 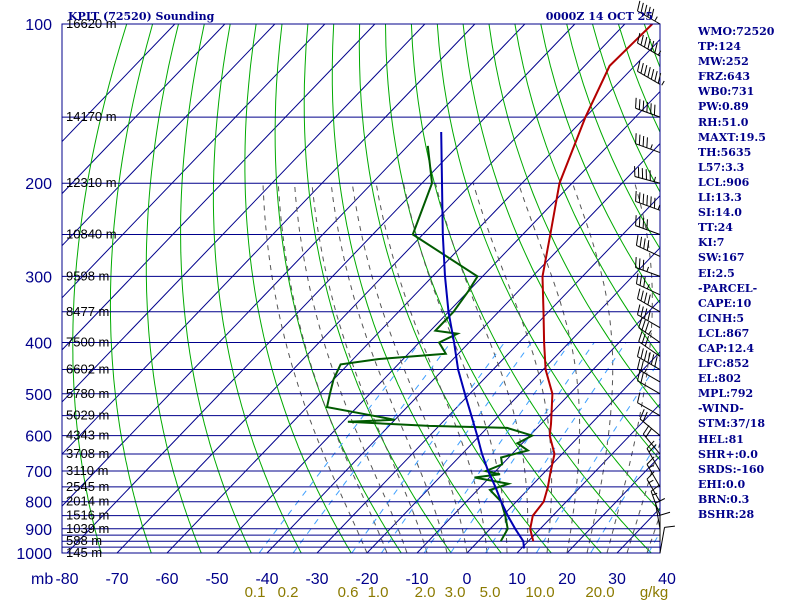 I want to click on pressure-tick-label: 200, so click(x=38, y=184).